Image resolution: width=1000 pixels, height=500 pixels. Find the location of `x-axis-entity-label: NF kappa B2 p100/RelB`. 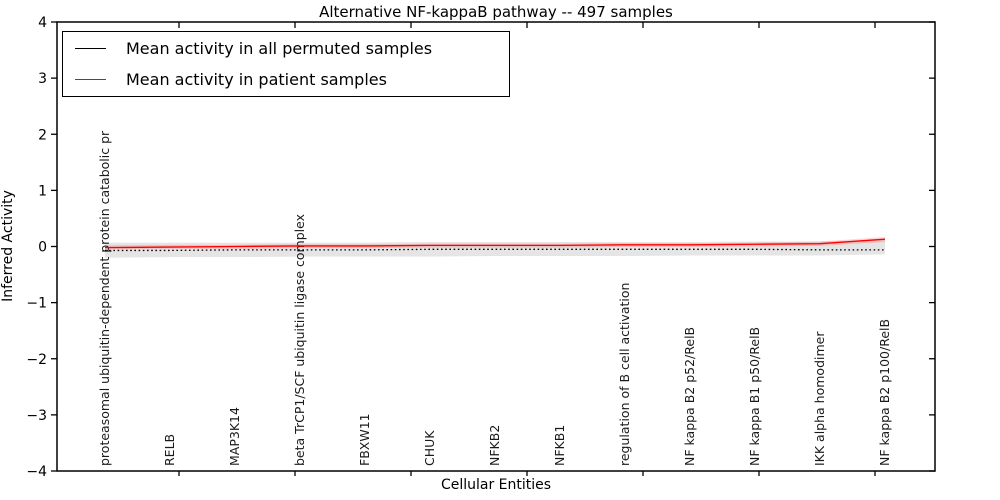

x-axis-entity-label: NF kappa B2 p100/RelB is located at coordinates (884, 392).